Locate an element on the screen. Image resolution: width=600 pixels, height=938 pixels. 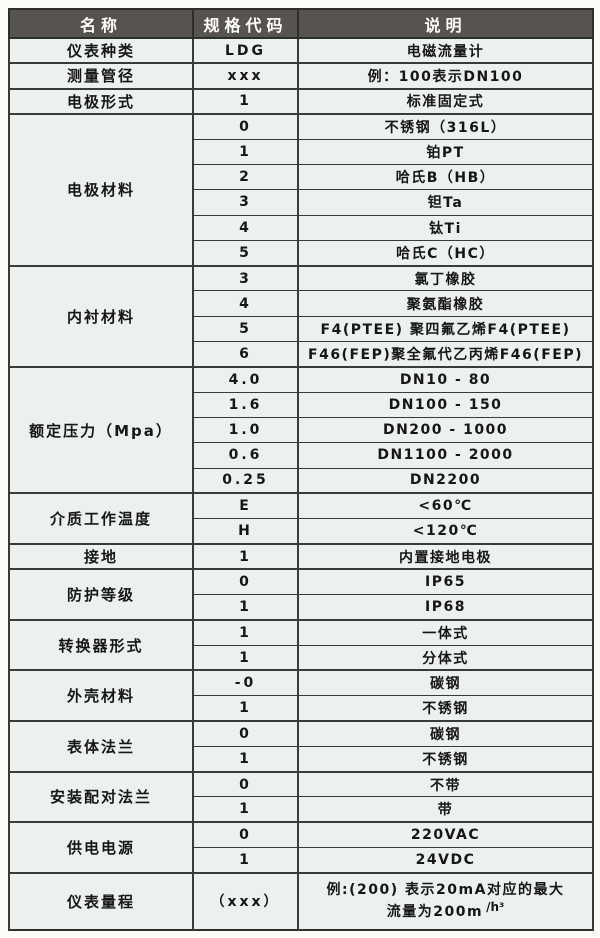
table-row: 表体法兰 0 碳钢 is located at coordinates (301, 746).